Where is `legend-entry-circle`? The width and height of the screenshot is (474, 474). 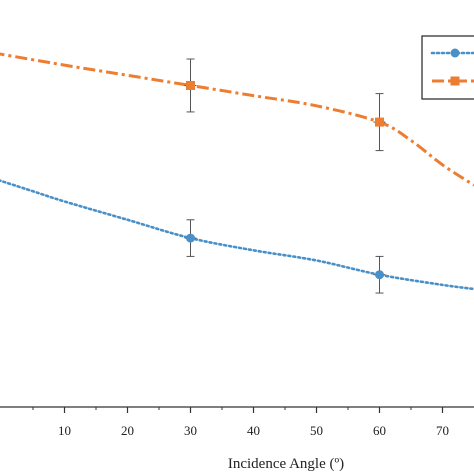
legend-entry-circle is located at coordinates (452, 53).